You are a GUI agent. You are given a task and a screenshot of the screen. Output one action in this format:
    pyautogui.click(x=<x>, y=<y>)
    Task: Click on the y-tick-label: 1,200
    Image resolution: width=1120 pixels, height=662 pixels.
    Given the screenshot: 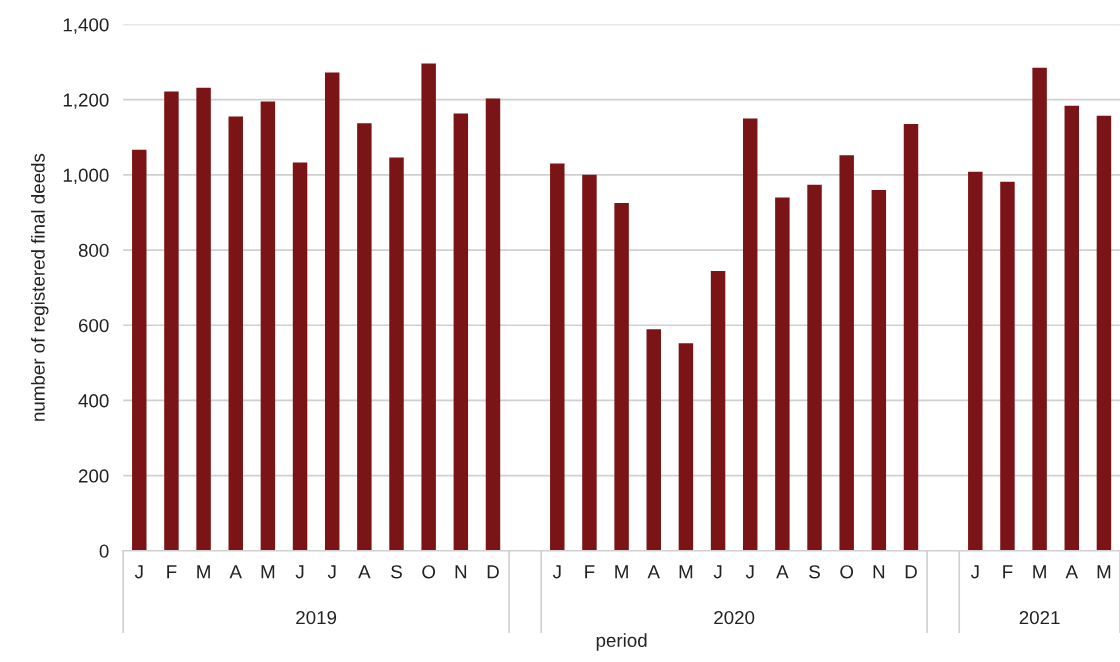 What is the action you would take?
    pyautogui.click(x=86, y=101)
    